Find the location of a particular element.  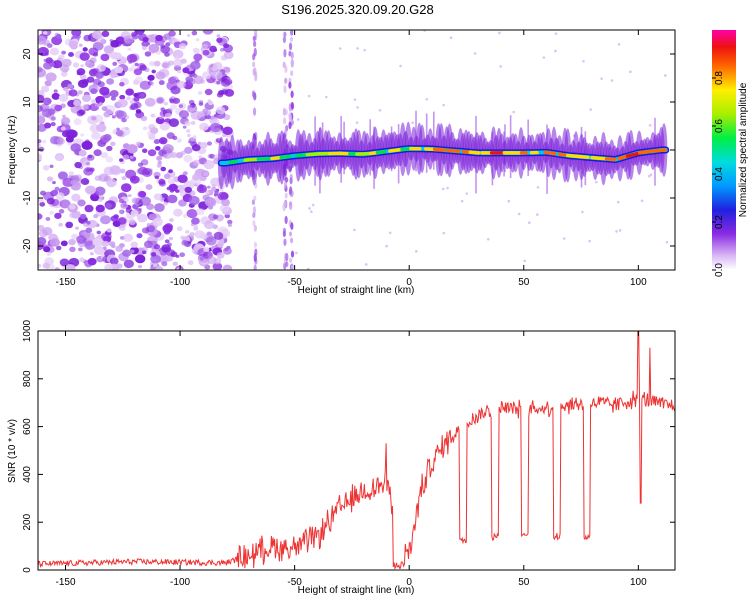

snr-y-tick-label: 600 is located at coordinates (27, 426).